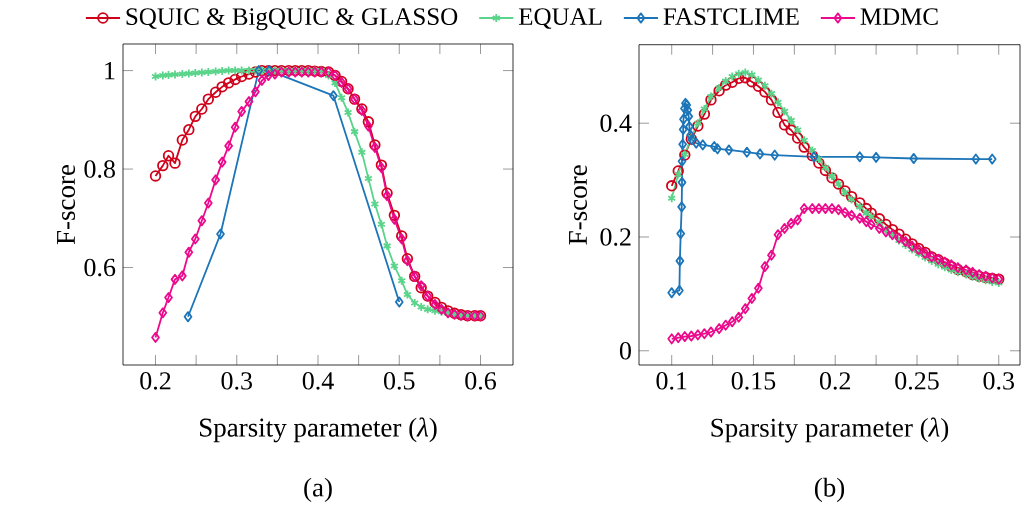 The image size is (1028, 511). I want to click on x-tick-label: 0.1, so click(671, 381).